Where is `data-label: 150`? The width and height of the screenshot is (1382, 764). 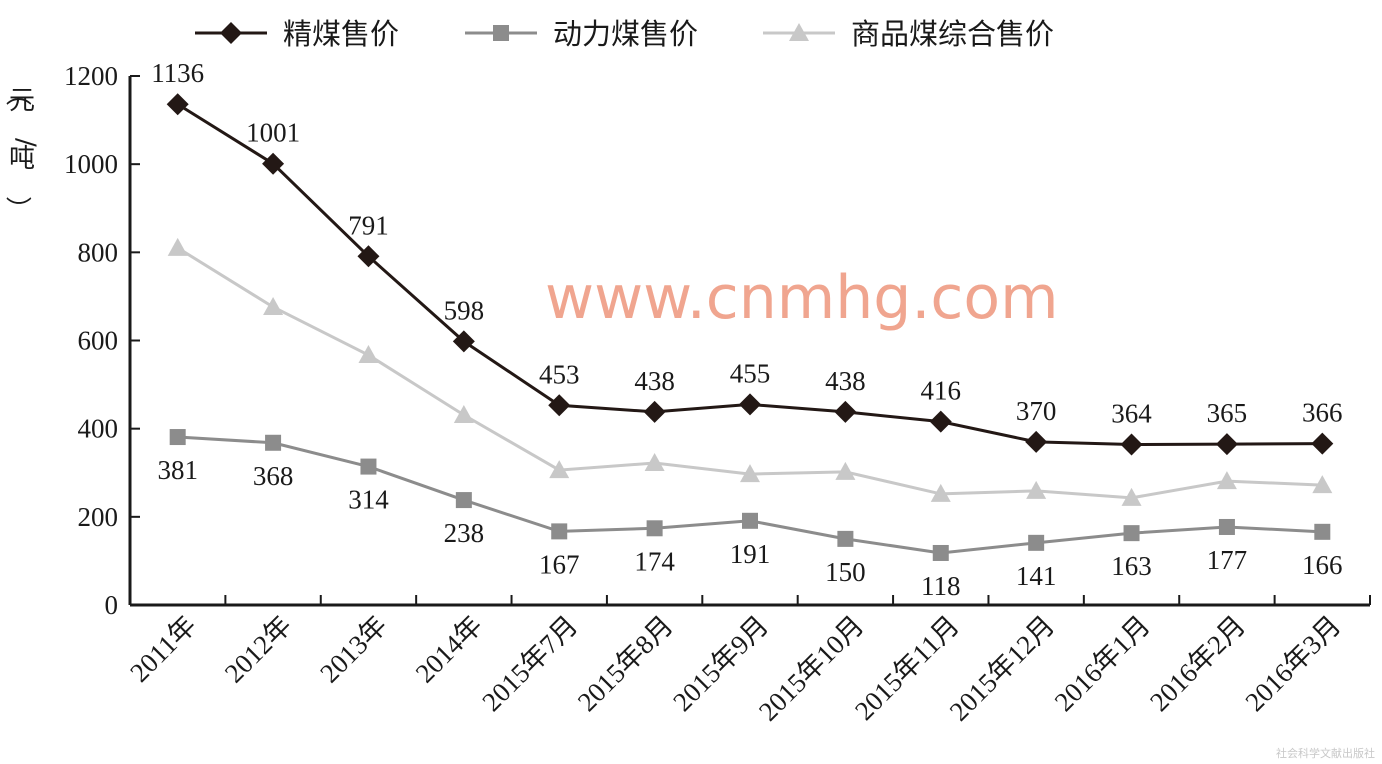
data-label: 150 is located at coordinates (845, 572).